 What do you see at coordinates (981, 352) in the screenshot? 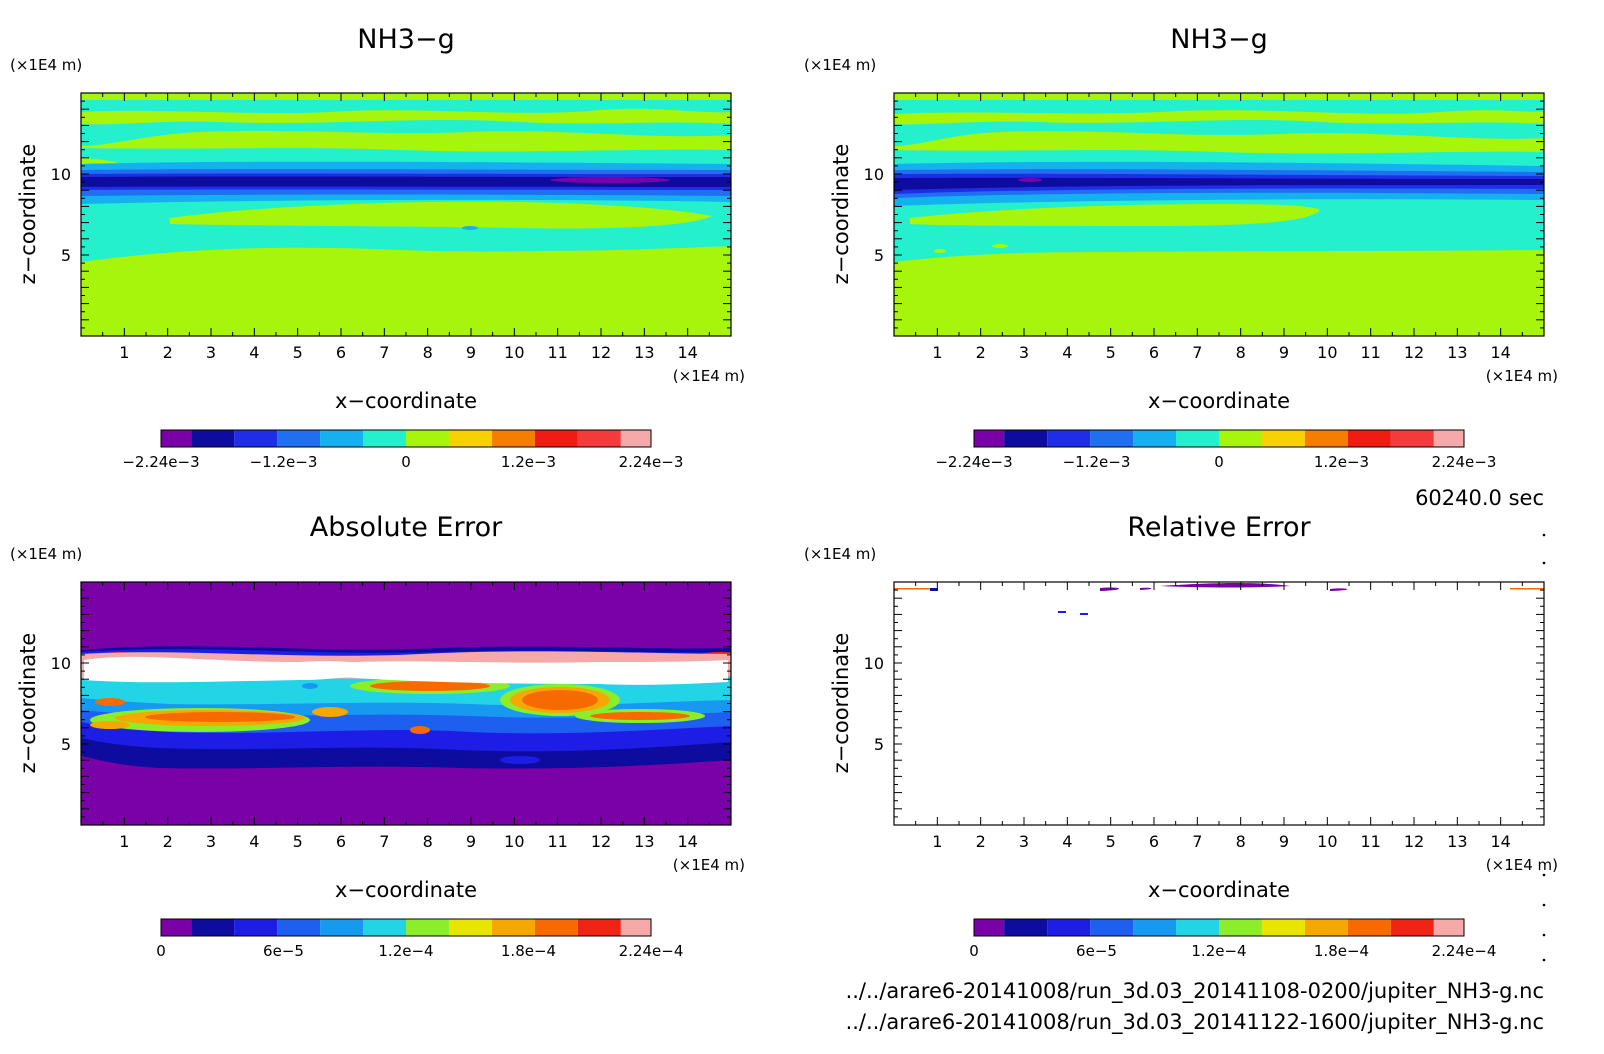
I see `x-tick-label: 2` at bounding box center [981, 352].